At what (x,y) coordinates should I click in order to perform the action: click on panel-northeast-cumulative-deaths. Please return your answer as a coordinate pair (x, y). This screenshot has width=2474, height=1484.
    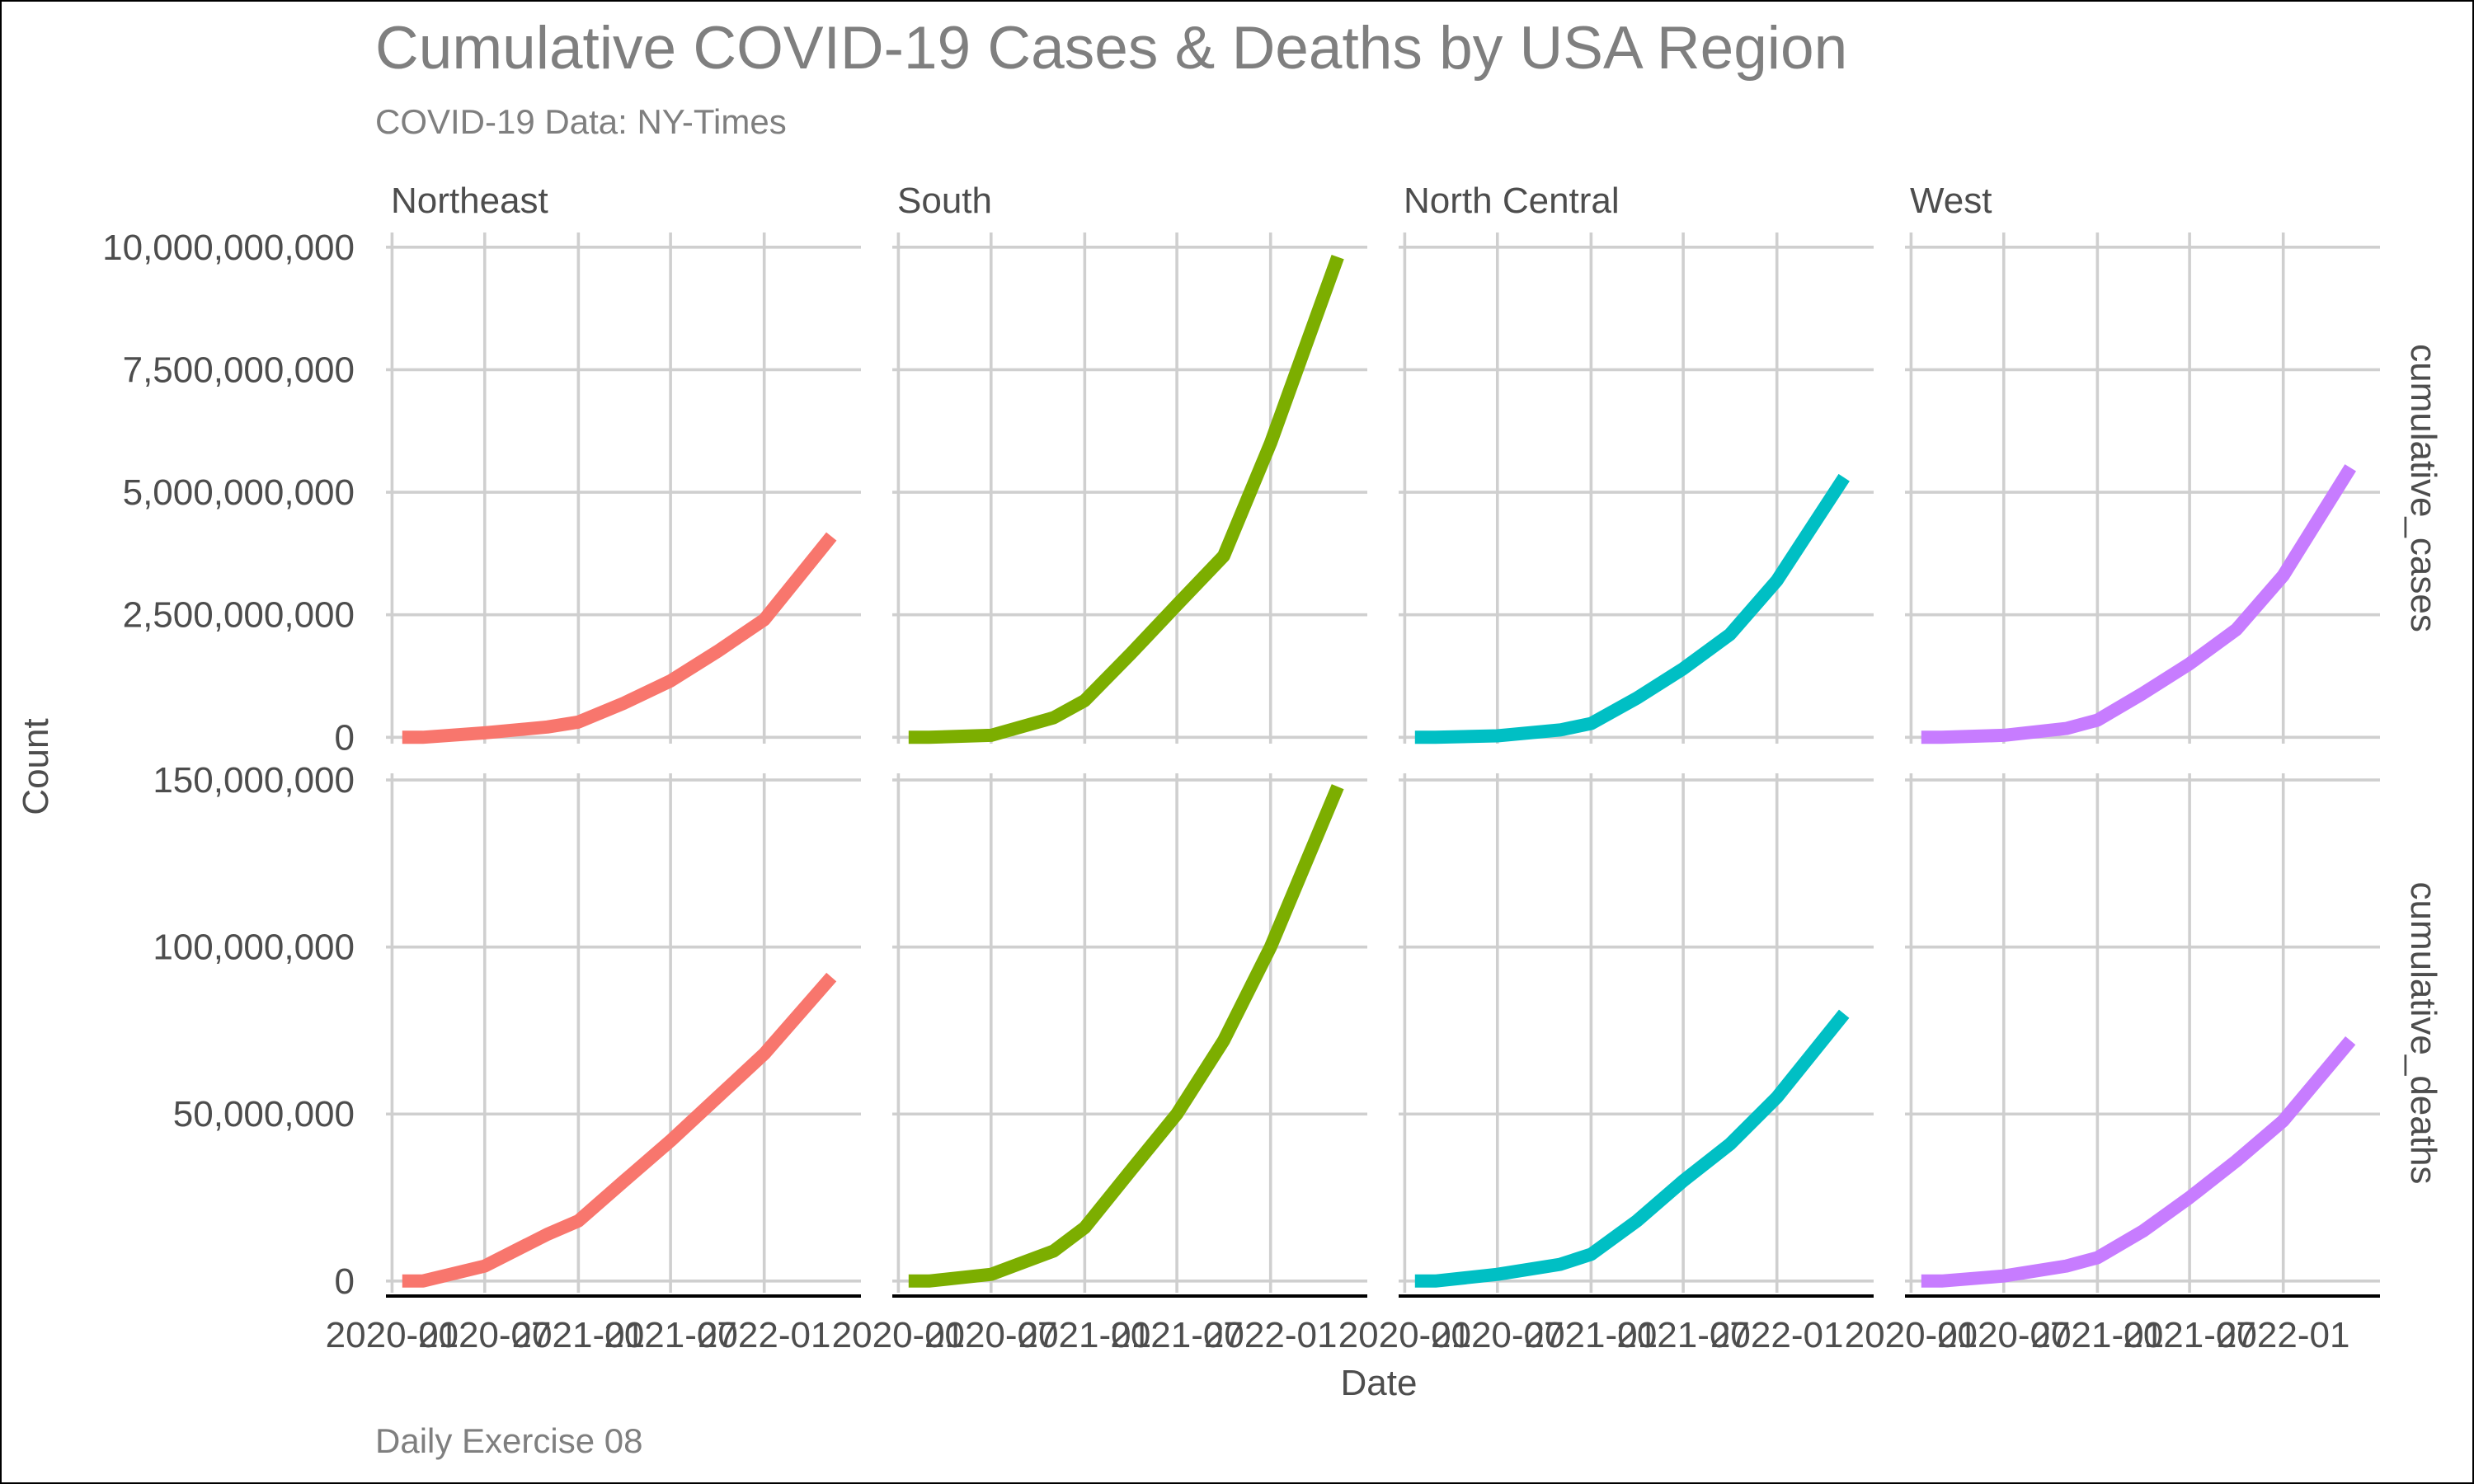
    Looking at the image, I should click on (623, 1035).